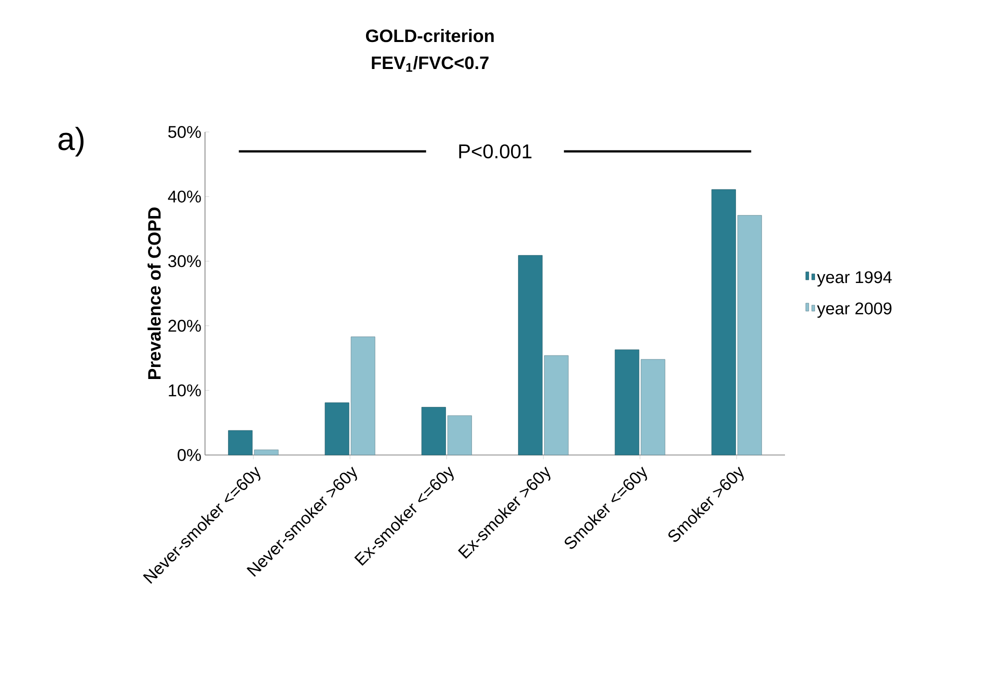  Describe the element at coordinates (184, 132) in the screenshot. I see `y-tick-label: 50%` at that location.